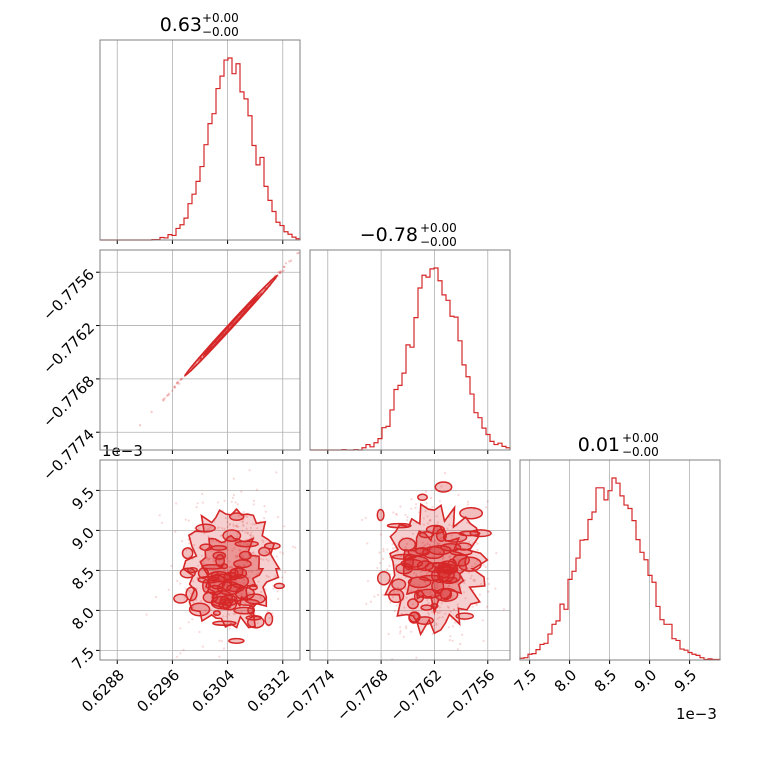 The height and width of the screenshot is (760, 760). What do you see at coordinates (438, 228) in the screenshot?
I see `title-plus: +0.00` at bounding box center [438, 228].